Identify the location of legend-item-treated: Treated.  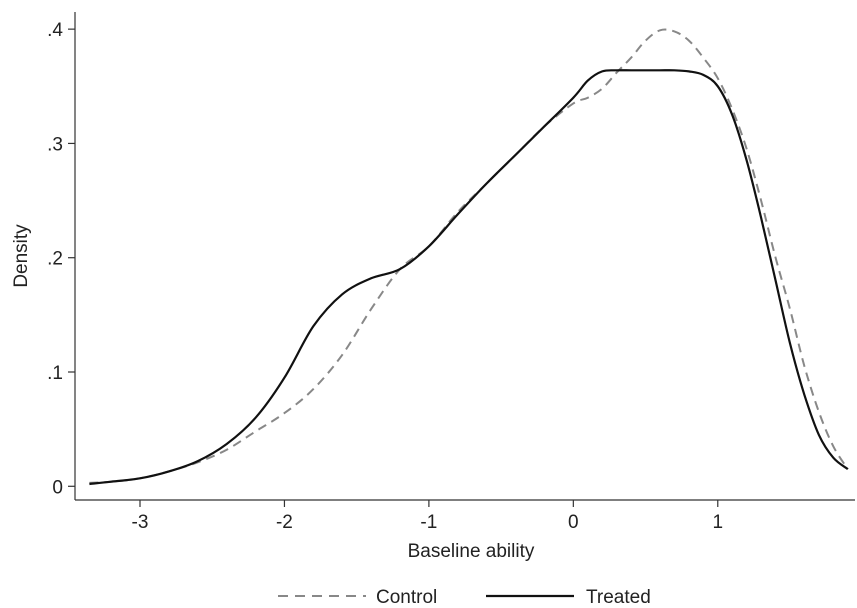
(568, 597).